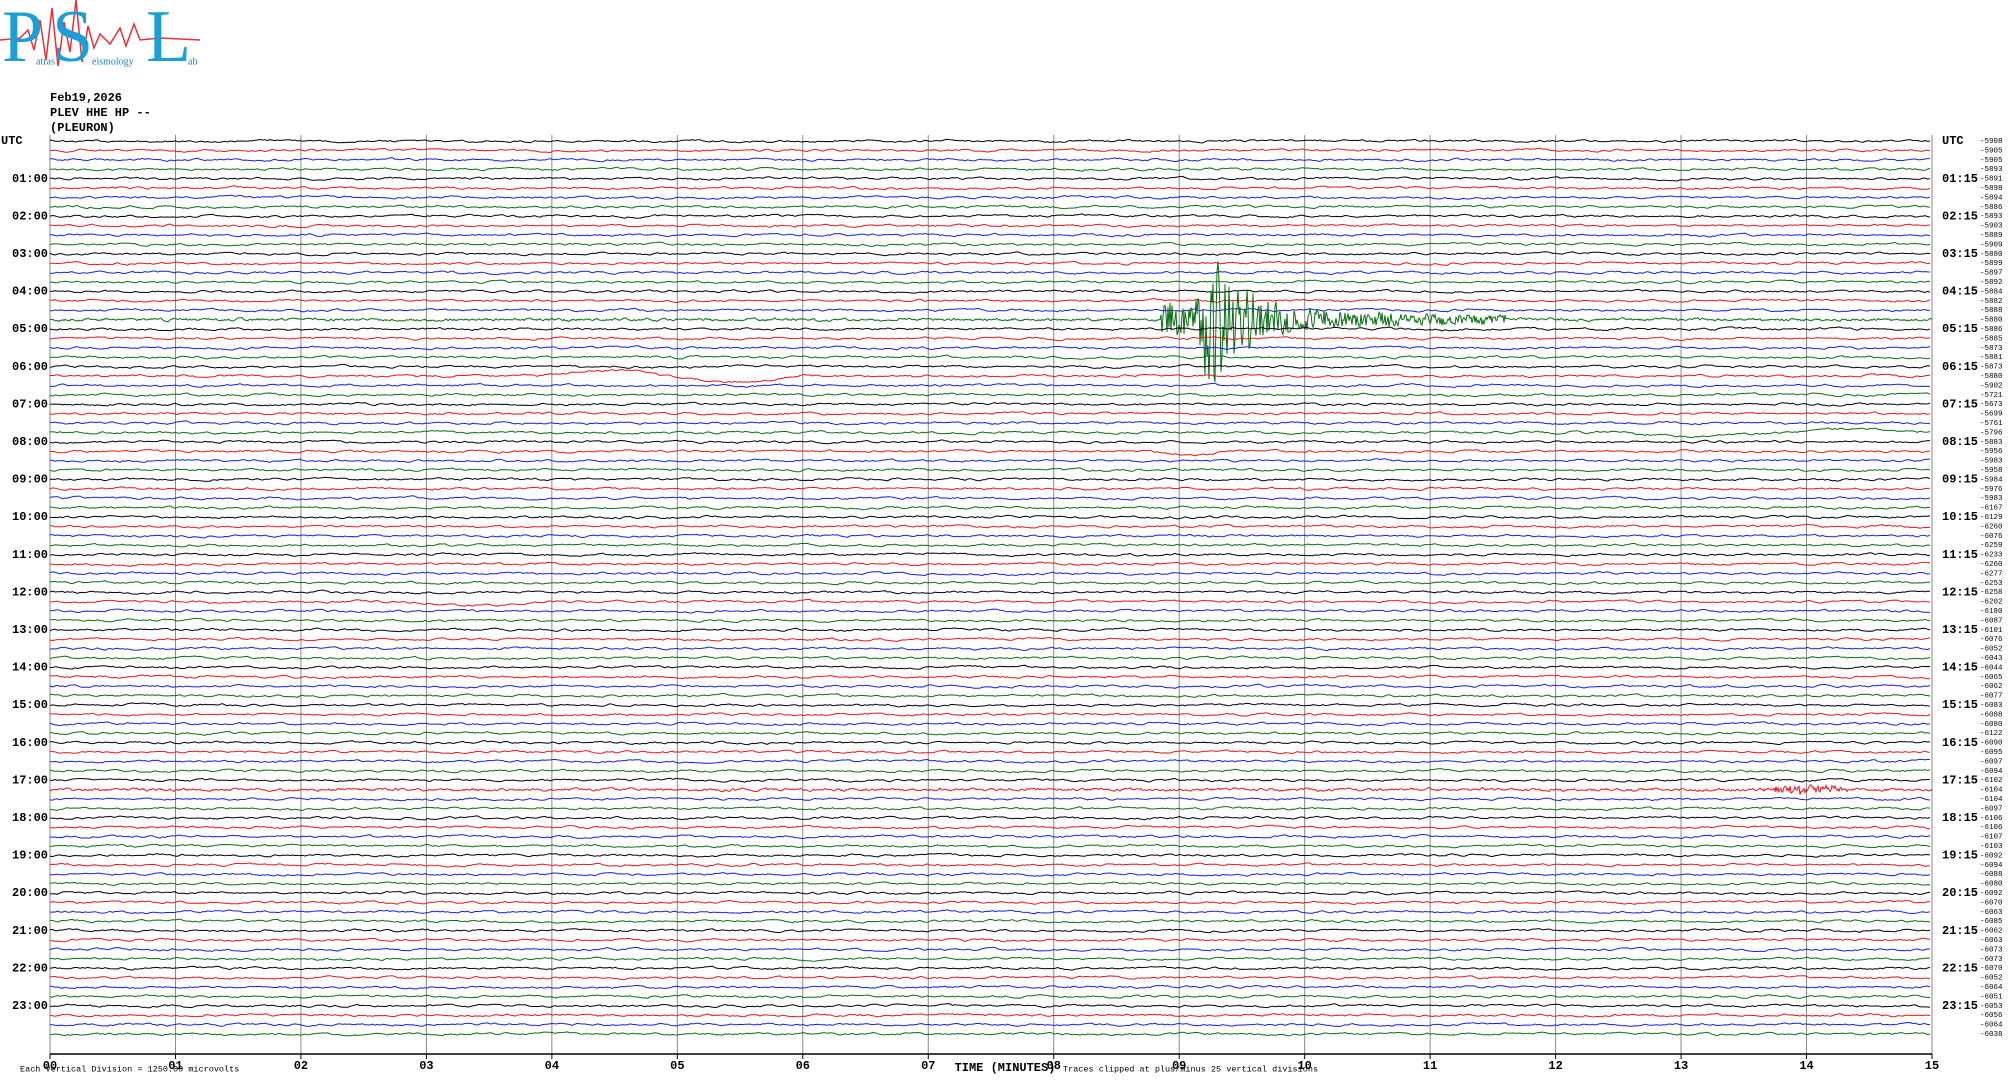  What do you see at coordinates (1991, 509) in the screenshot?
I see `trace-offset: -6167` at bounding box center [1991, 509].